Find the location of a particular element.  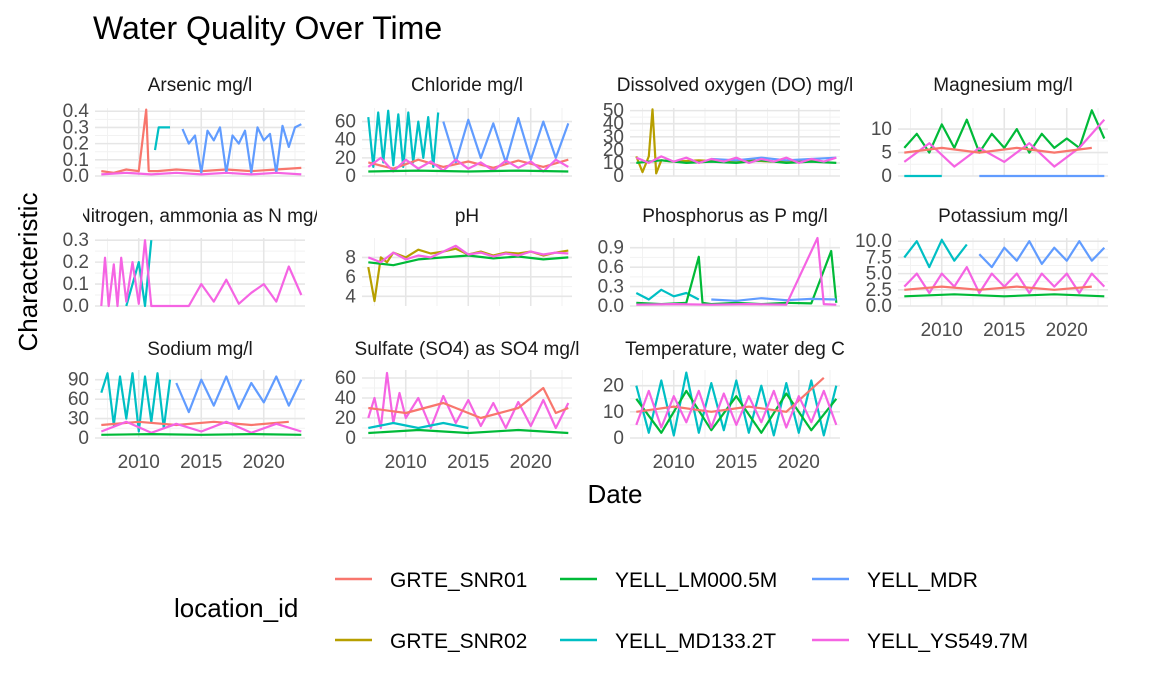

legend-label: YELL_YS549.7M is located at coordinates (947, 641).